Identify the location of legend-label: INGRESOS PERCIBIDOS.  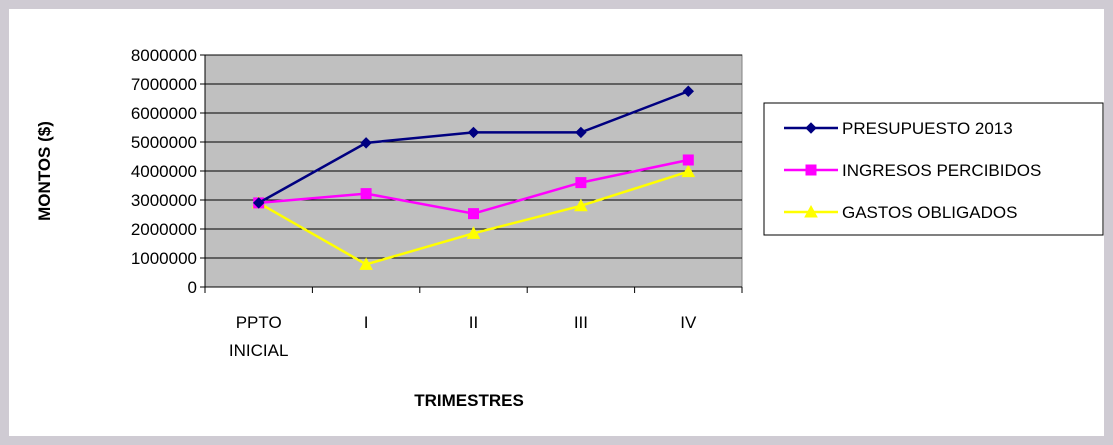
(941, 170).